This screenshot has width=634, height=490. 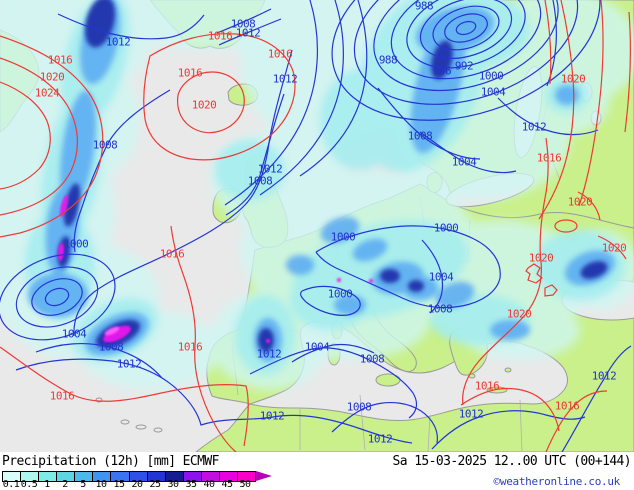 I want to click on legend-tick: 35, so click(x=191, y=484).